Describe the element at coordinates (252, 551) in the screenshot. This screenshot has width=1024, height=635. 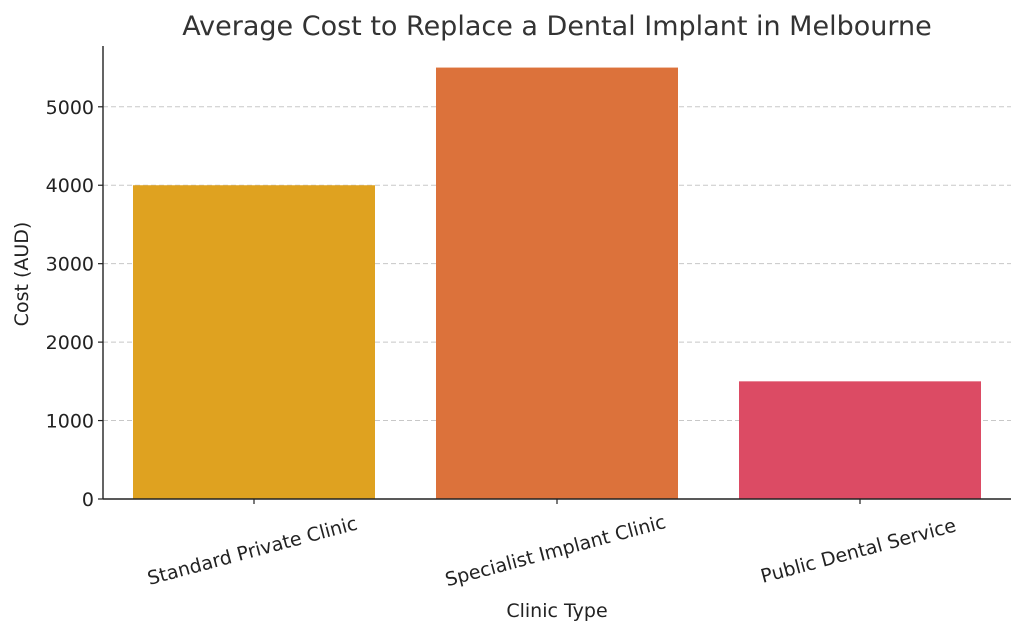
I see `x-tick-label: Standard Private Clinic` at that location.